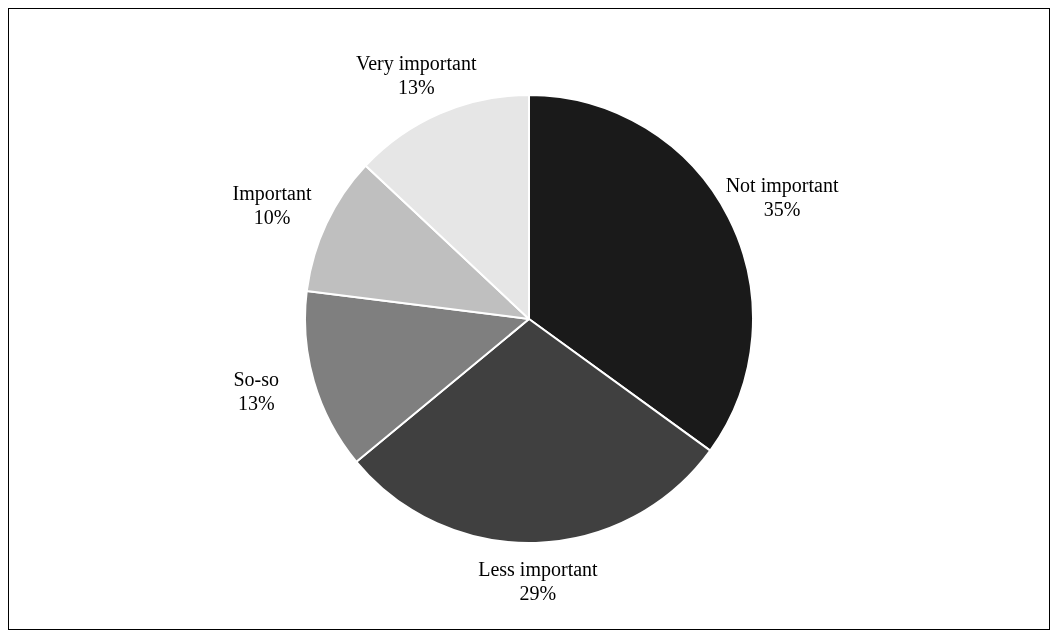 This screenshot has width=1062, height=639. Describe the element at coordinates (416, 63) in the screenshot. I see `slice-label: Very important` at that location.